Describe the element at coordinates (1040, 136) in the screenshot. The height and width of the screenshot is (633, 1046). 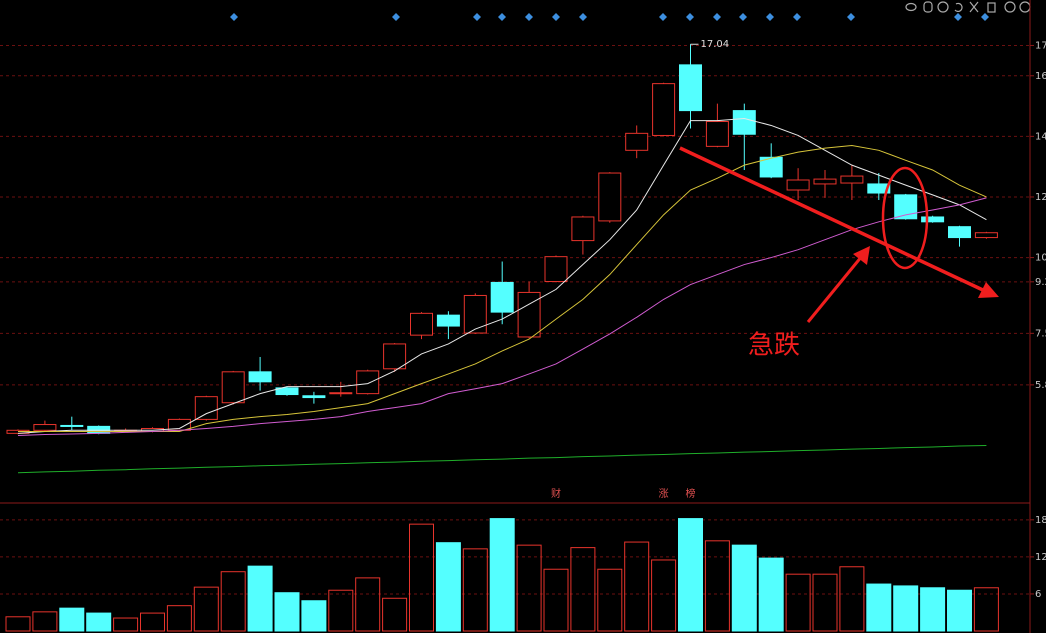
I see `y-tick-label: 14` at that location.